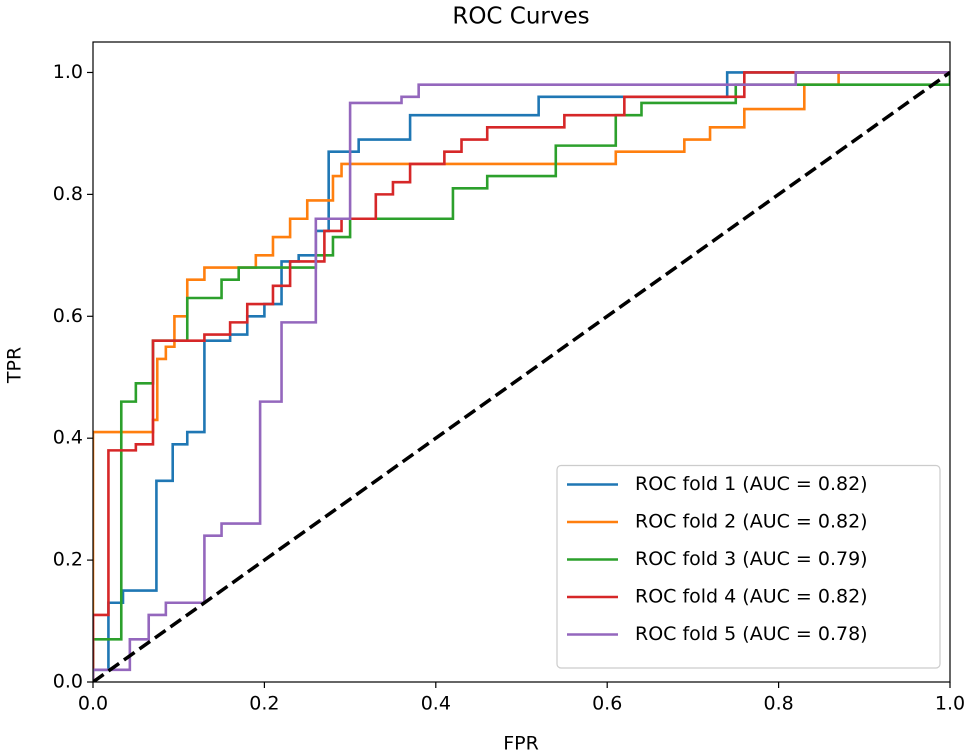 The image size is (975, 756). I want to click on y-tick-label: 1.0, so click(68, 72).